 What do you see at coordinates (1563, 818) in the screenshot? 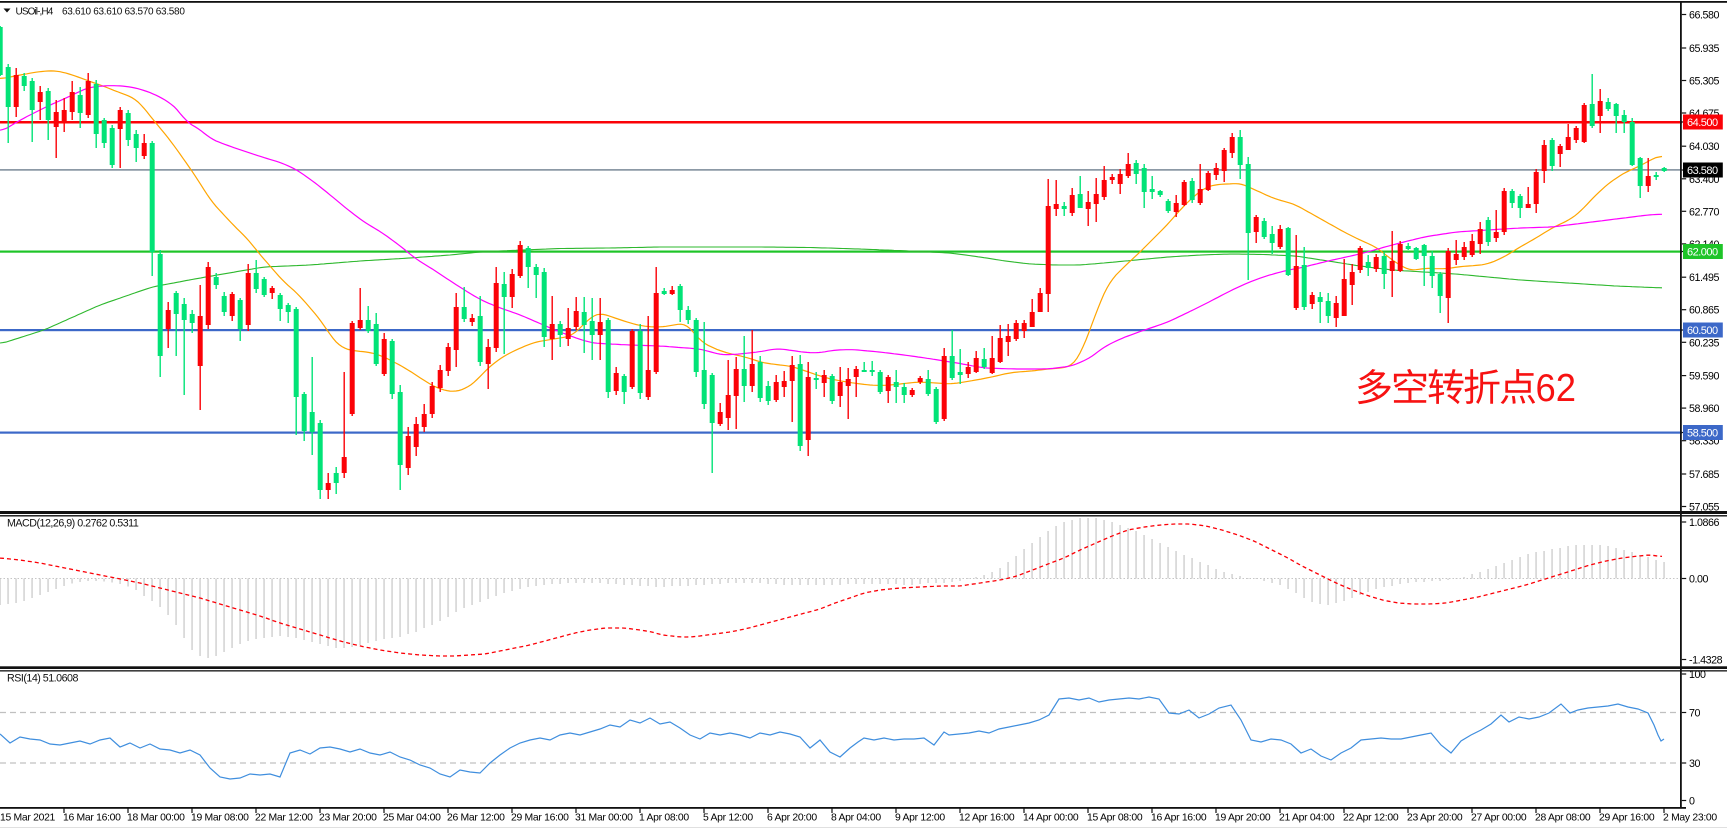
I see `svg-text: 28 Apr 08:00` at bounding box center [1563, 818].